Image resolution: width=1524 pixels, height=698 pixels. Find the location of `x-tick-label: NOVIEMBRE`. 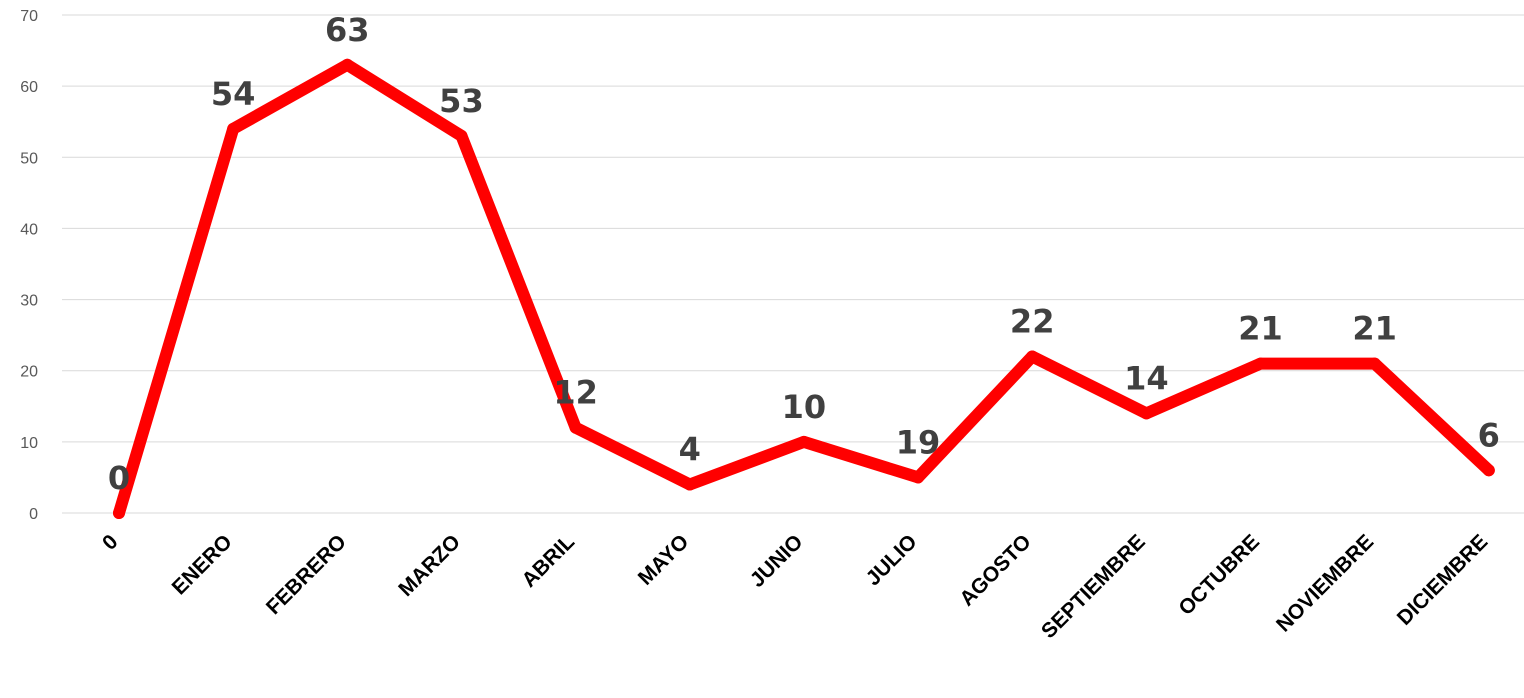

x-tick-label: NOVIEMBRE is located at coordinates (1325, 583).